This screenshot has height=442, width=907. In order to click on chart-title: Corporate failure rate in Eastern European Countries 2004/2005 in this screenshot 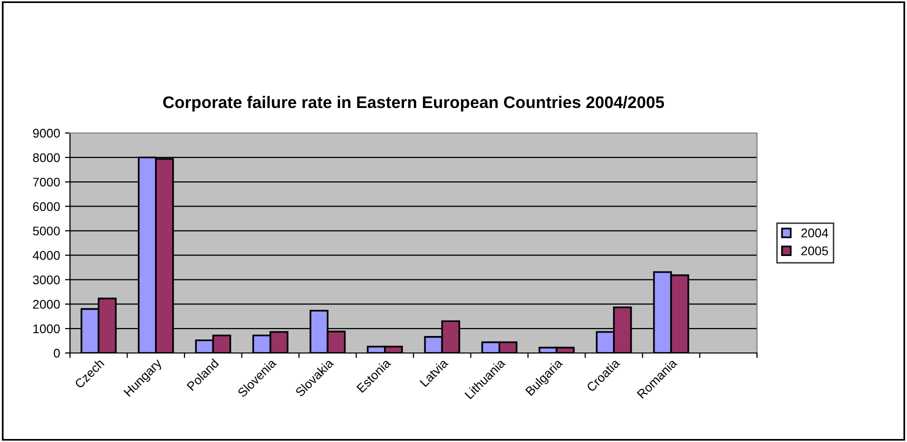, I will do `click(413, 104)`.